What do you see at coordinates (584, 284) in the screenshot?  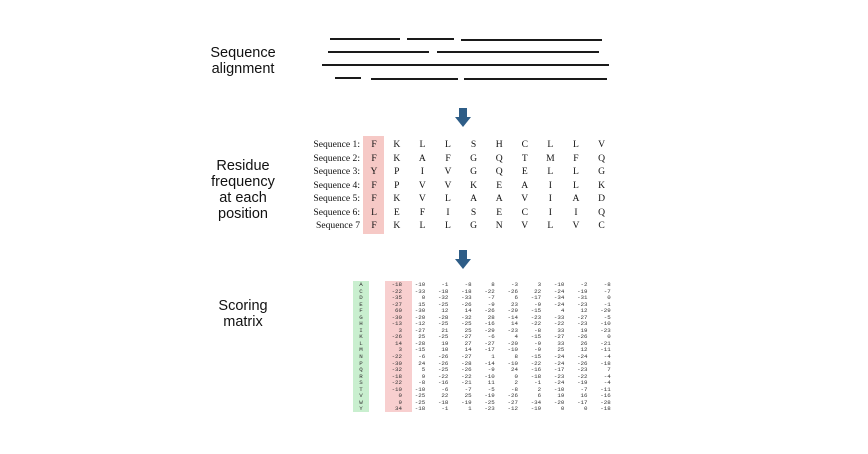 I see `matrix-cell: -2` at bounding box center [584, 284].